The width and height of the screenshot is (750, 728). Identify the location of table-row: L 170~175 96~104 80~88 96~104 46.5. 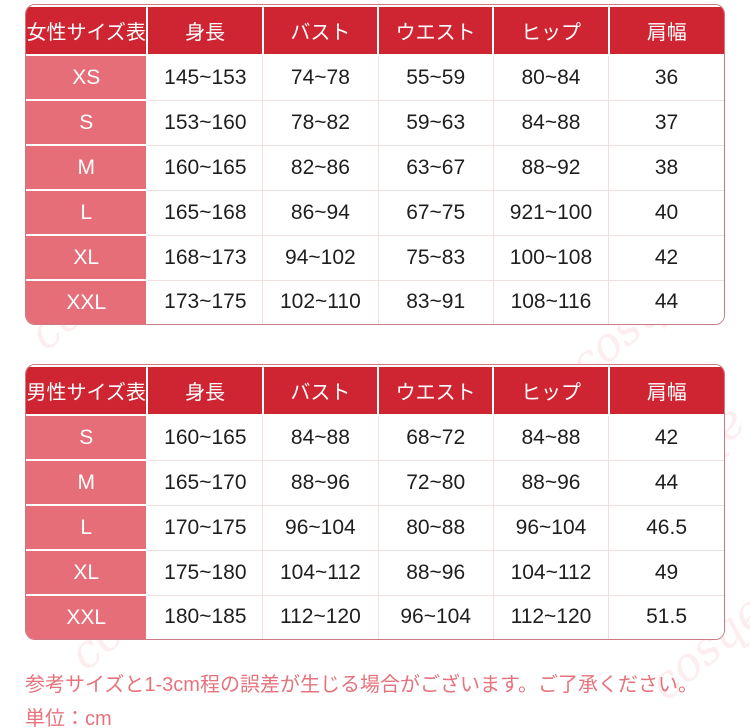
(375, 527).